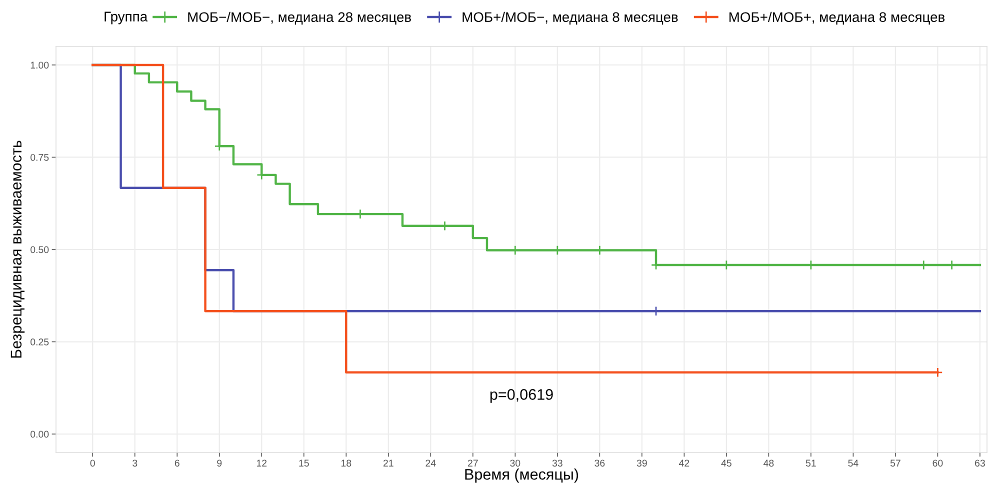 This screenshot has width=989, height=483. Describe the element at coordinates (980, 463) in the screenshot. I see `x-tick-label: 63` at that location.